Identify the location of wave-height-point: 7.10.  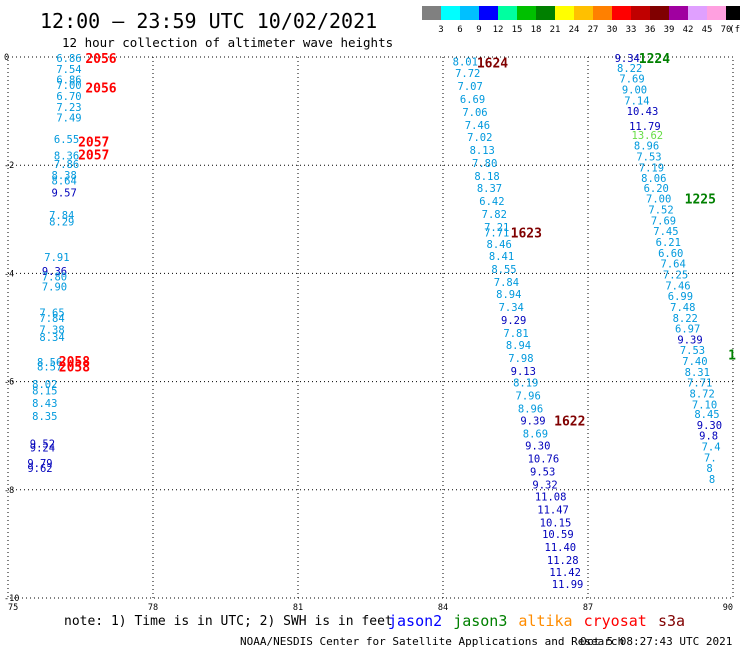
(704, 405).